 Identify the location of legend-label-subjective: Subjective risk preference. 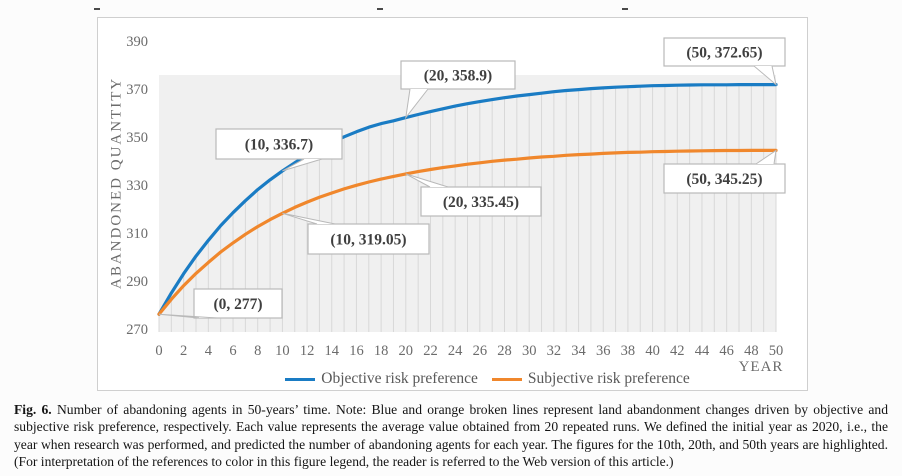
(608, 378).